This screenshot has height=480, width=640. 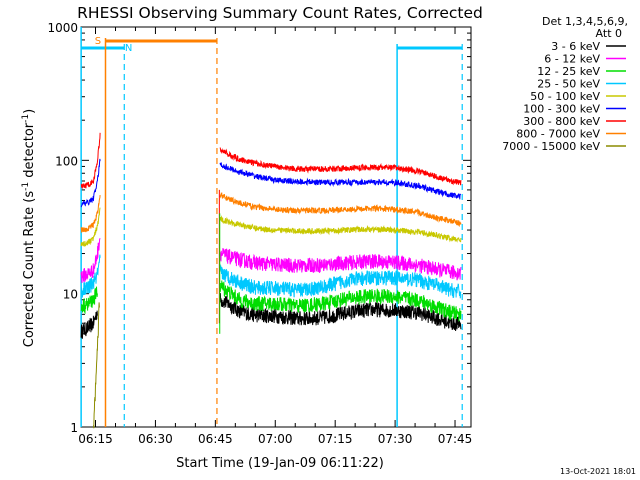 What do you see at coordinates (26, 118) in the screenshot?
I see `y-axis-label-sup2: -1` at bounding box center [26, 118].